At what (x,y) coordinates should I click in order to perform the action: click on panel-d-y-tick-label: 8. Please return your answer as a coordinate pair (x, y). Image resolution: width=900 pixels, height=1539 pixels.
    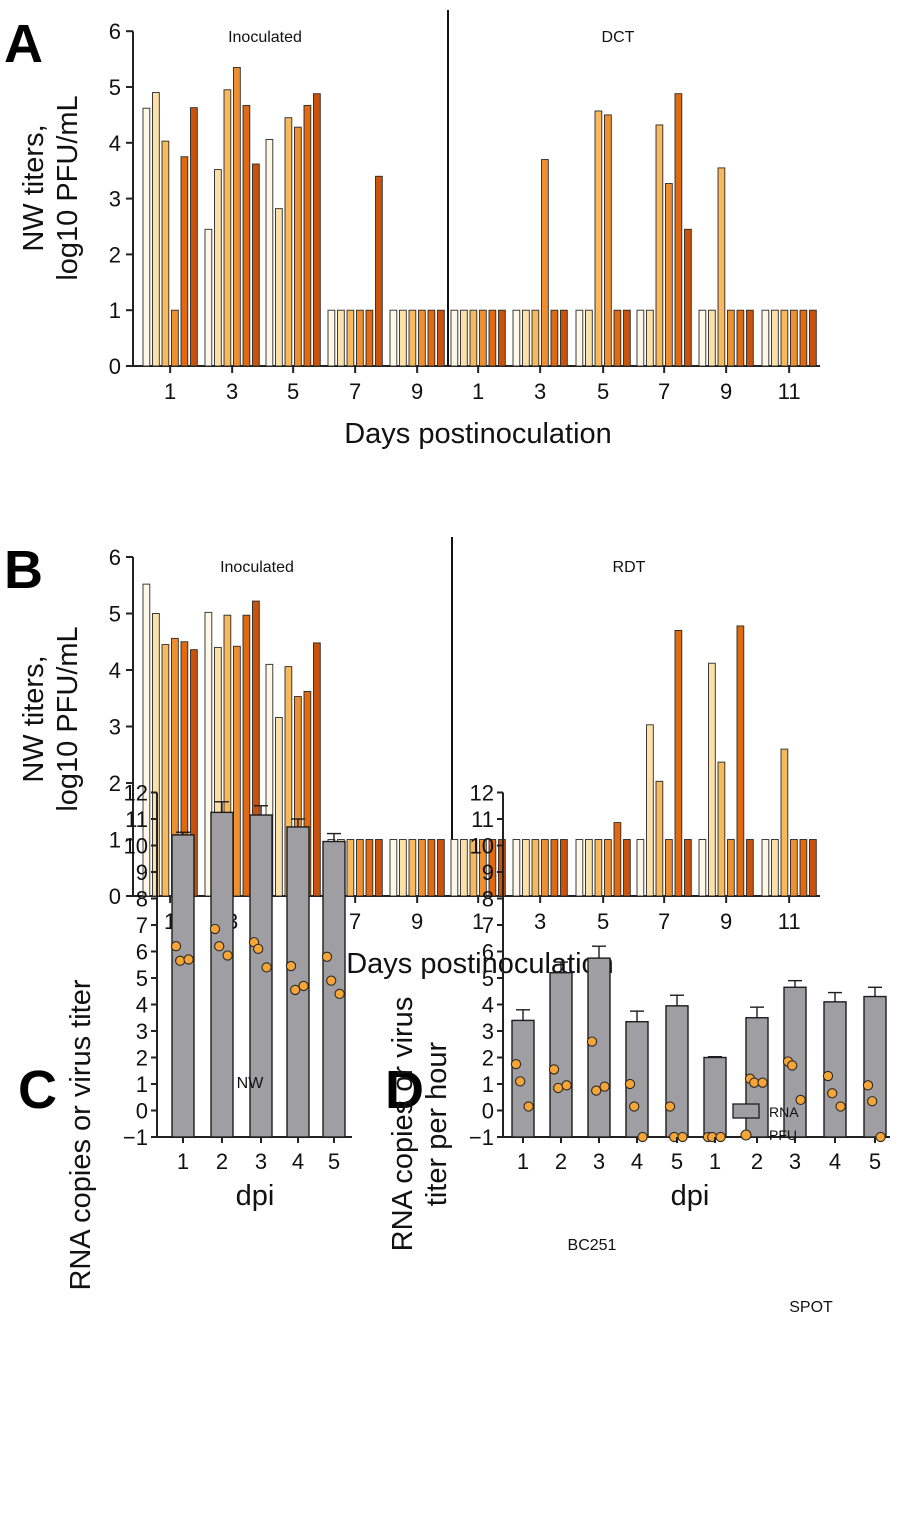
    Looking at the image, I should click on (488, 899).